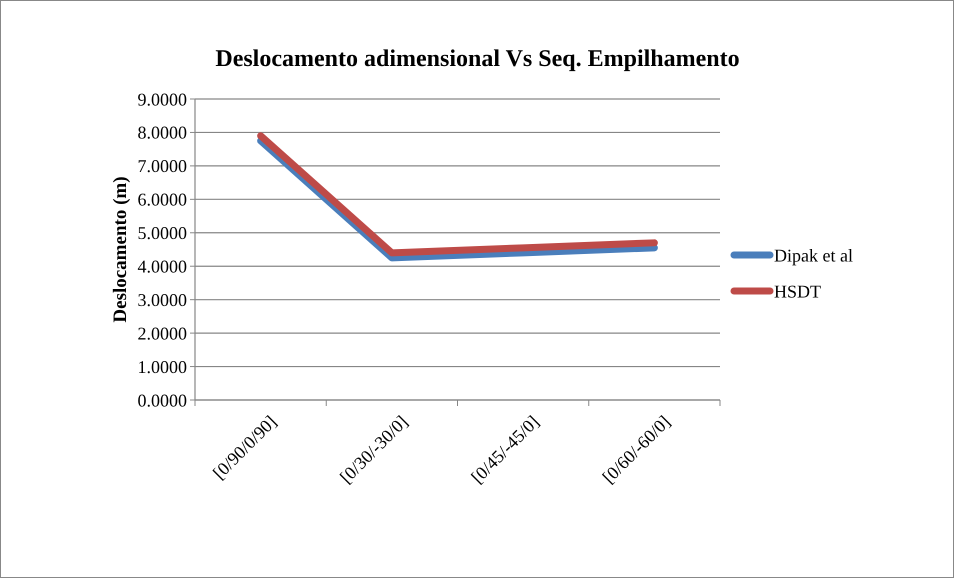 The height and width of the screenshot is (579, 955). What do you see at coordinates (162, 400) in the screenshot?
I see `y-tick-label: 0.0000` at bounding box center [162, 400].